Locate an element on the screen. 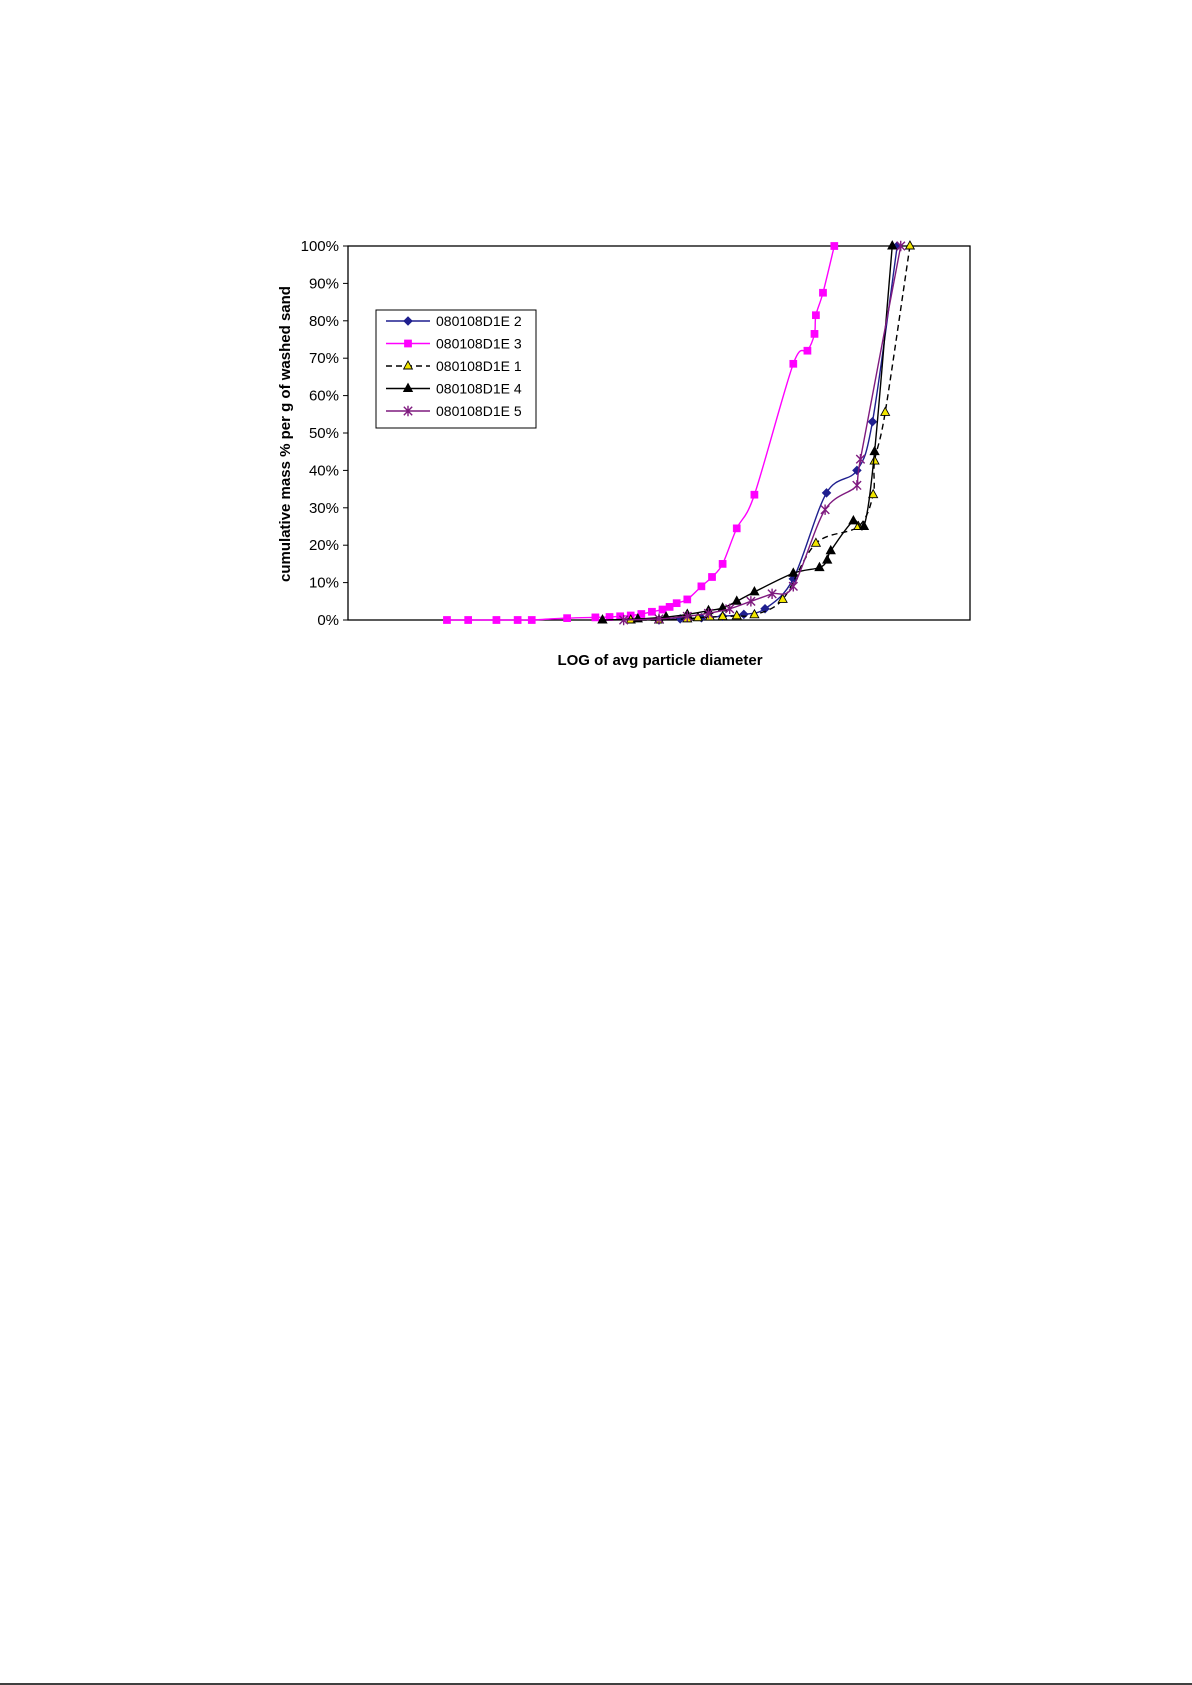 This screenshot has height=1685, width=1192. legend-label: 080108D1E 5 is located at coordinates (479, 411).